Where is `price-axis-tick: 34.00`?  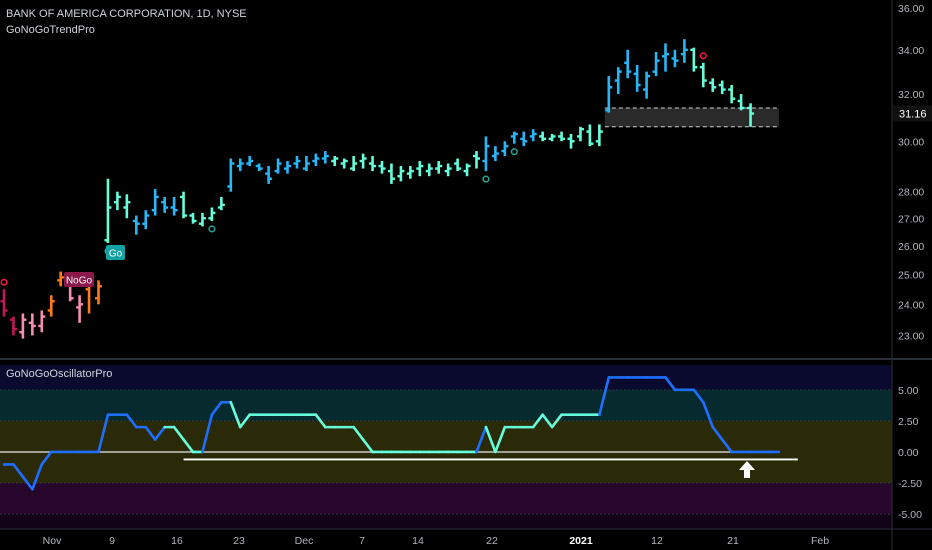
price-axis-tick: 34.00 is located at coordinates (911, 51).